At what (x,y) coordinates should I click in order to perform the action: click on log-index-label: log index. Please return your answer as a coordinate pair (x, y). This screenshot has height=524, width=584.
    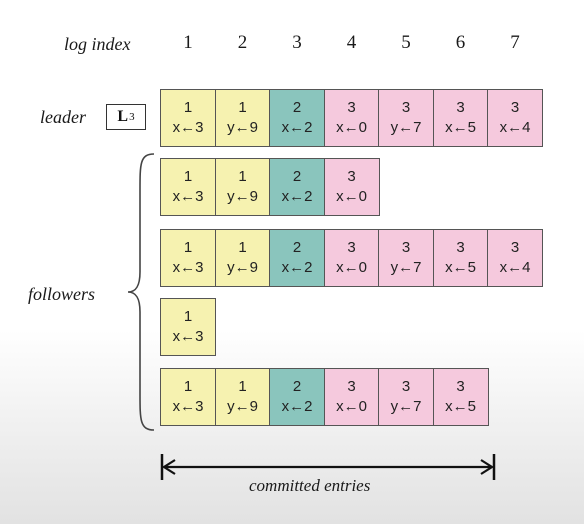
    Looking at the image, I should click on (97, 44).